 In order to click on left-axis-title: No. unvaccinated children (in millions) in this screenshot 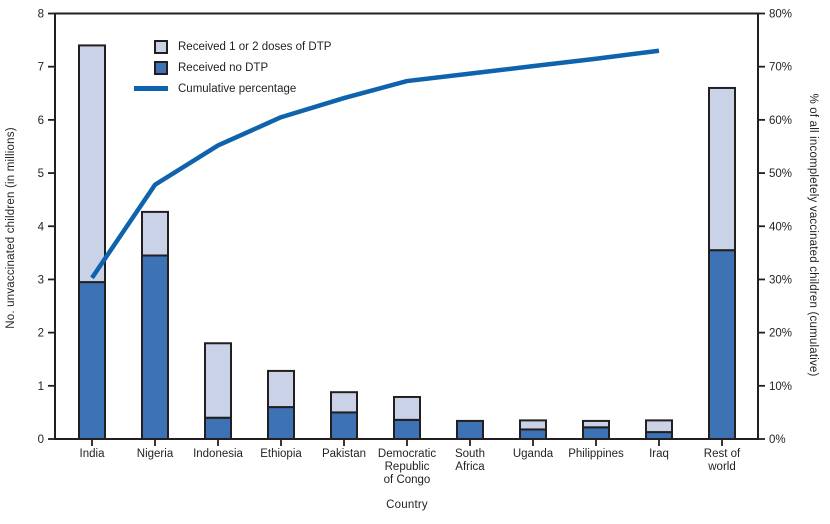, I will do `click(11, 228)`.